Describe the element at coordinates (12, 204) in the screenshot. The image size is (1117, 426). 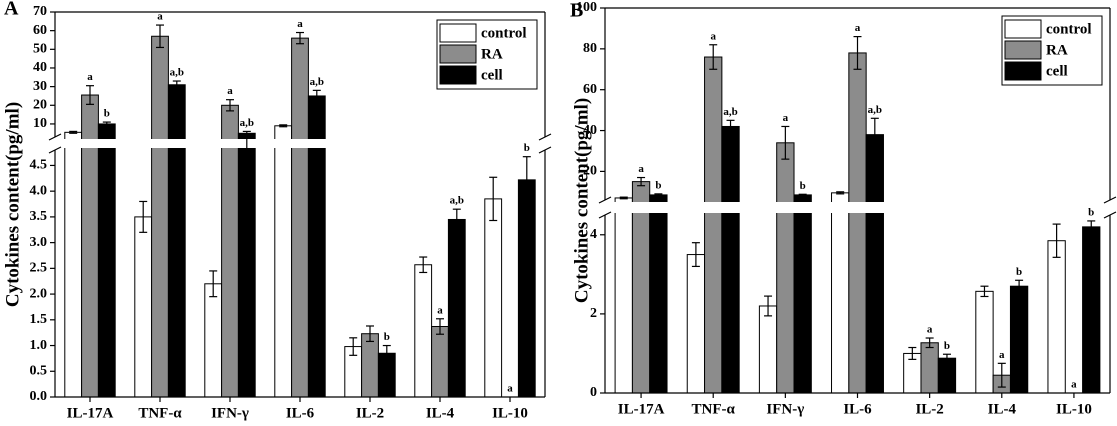
I see `y-axis-label: Cytokines content(pg/ml)` at that location.